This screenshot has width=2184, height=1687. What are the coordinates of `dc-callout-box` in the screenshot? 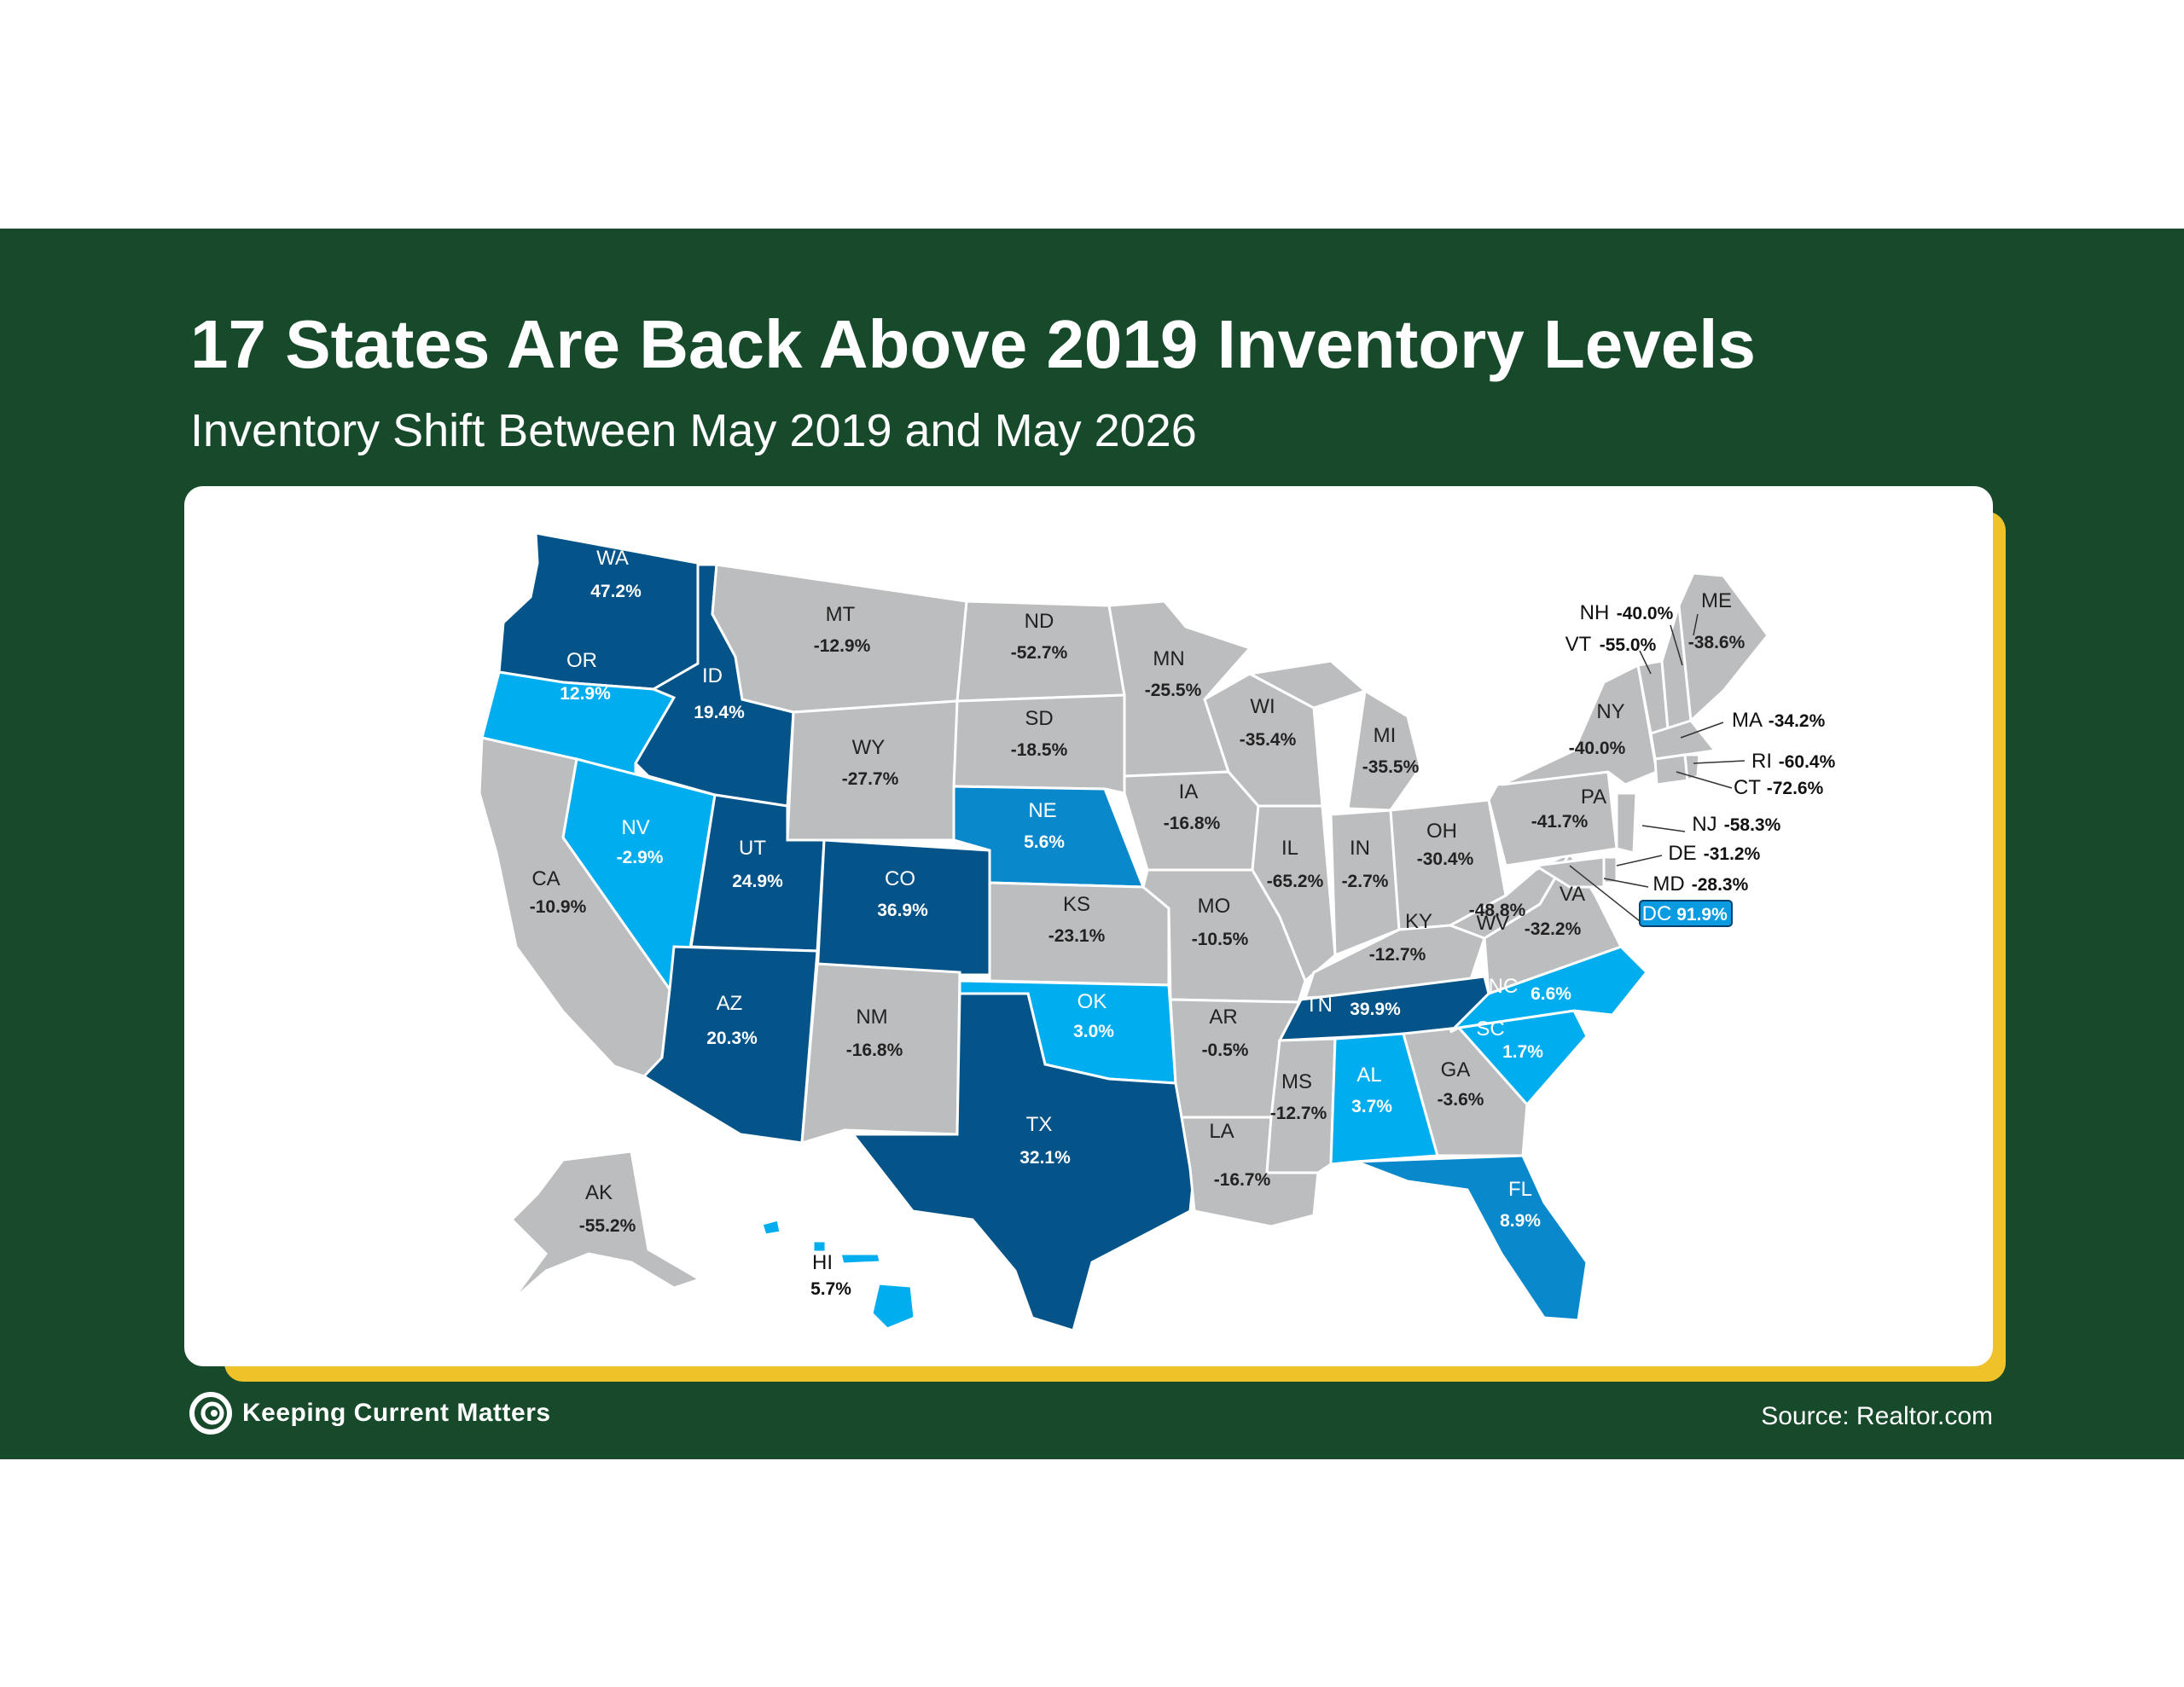 It's located at (1686, 913).